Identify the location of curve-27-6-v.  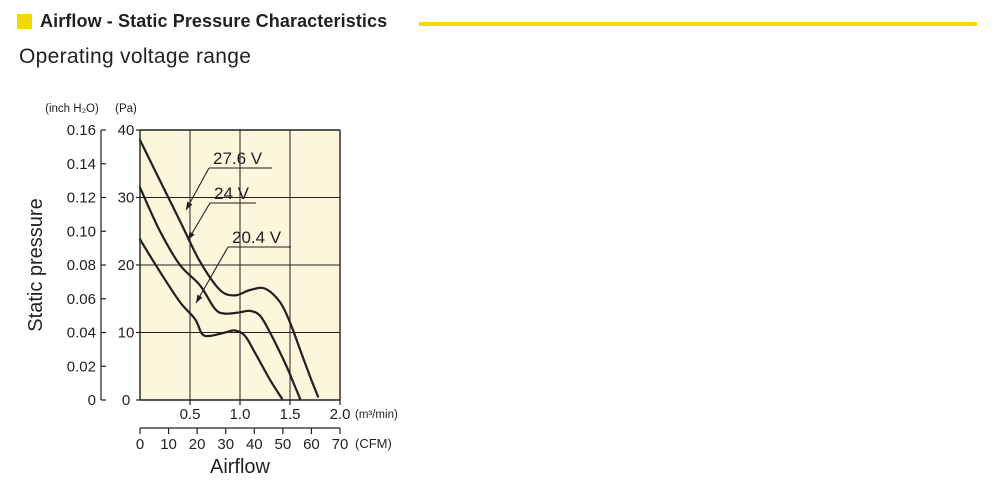
(229, 268).